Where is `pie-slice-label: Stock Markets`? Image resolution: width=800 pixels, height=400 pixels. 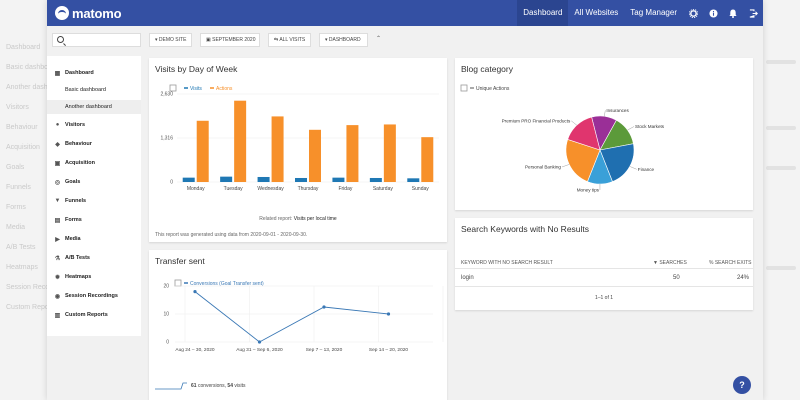
pie-slice-label: Stock Markets is located at coordinates (650, 126).